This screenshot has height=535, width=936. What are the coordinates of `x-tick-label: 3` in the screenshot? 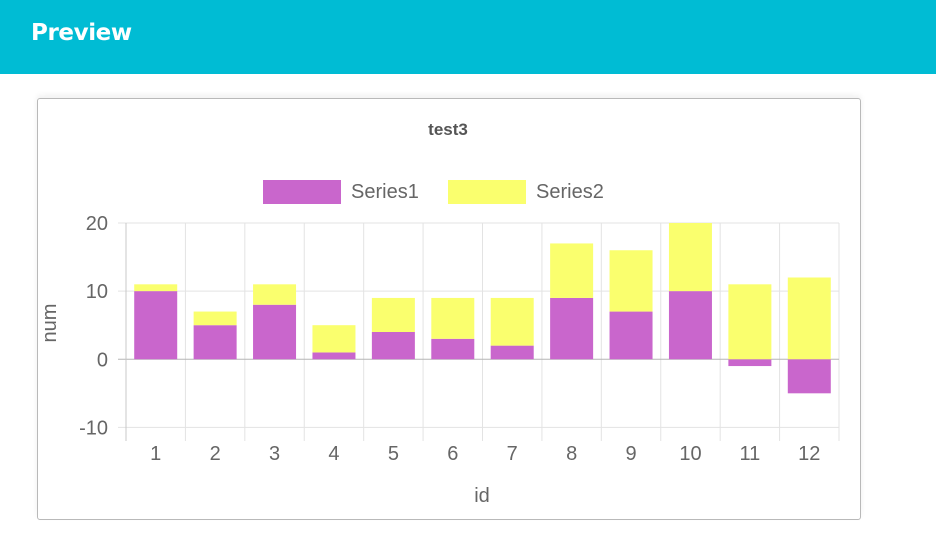 It's located at (274, 454).